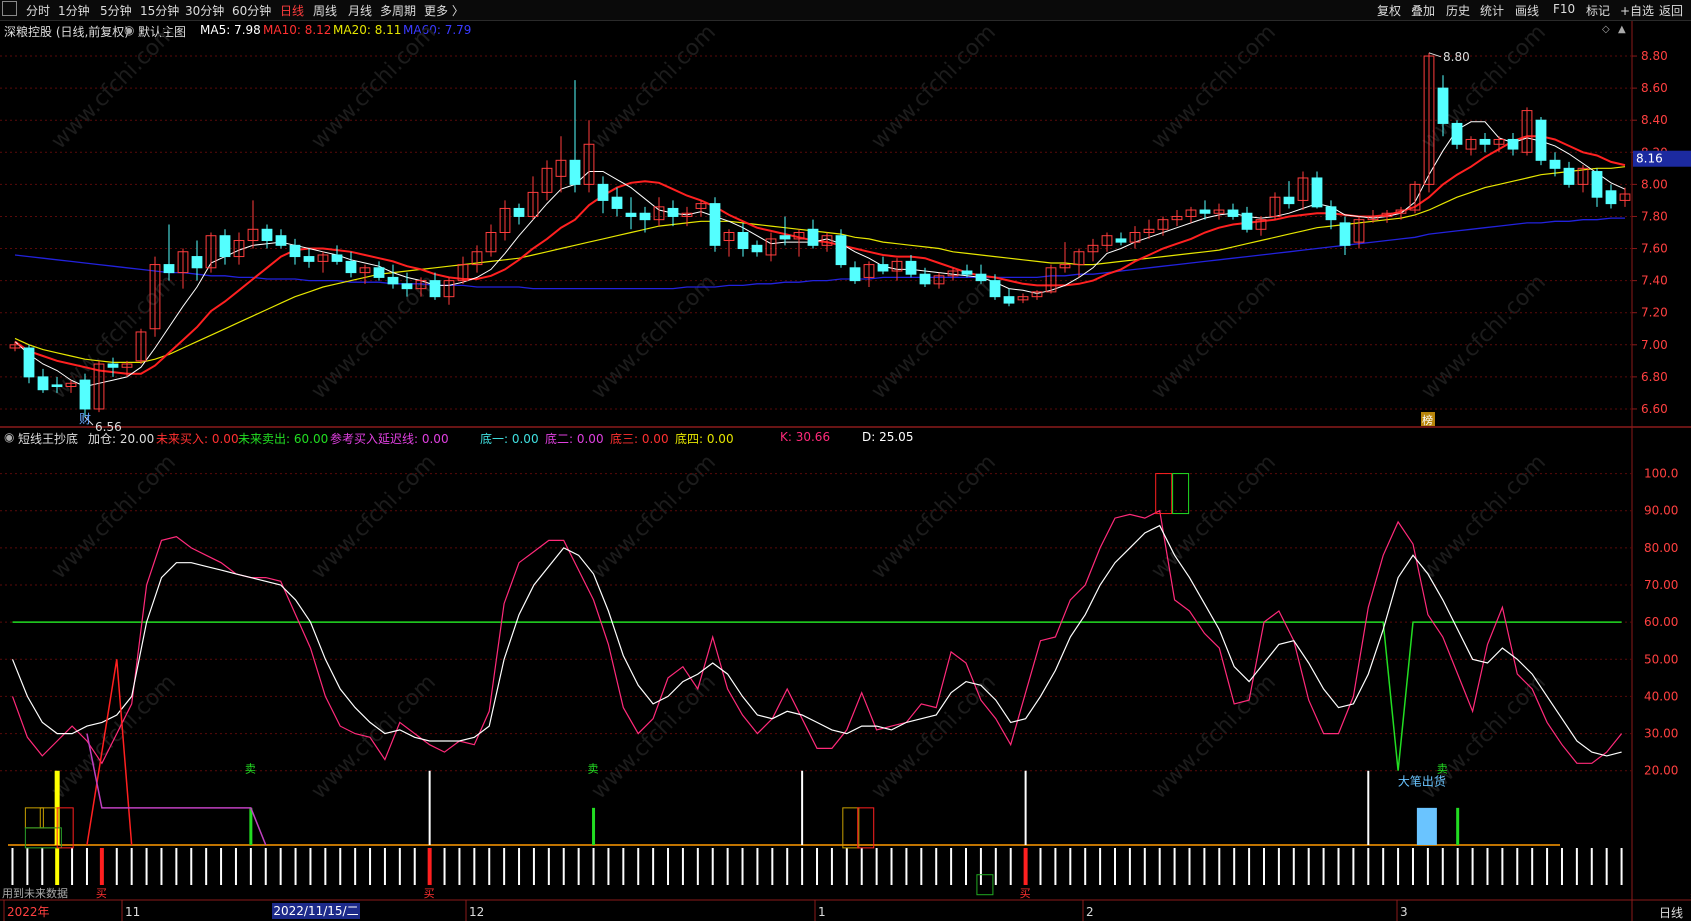 The height and width of the screenshot is (921, 1691). Describe the element at coordinates (121, 439) in the screenshot. I see `jiacang-value: 加仓: 20.00` at that location.